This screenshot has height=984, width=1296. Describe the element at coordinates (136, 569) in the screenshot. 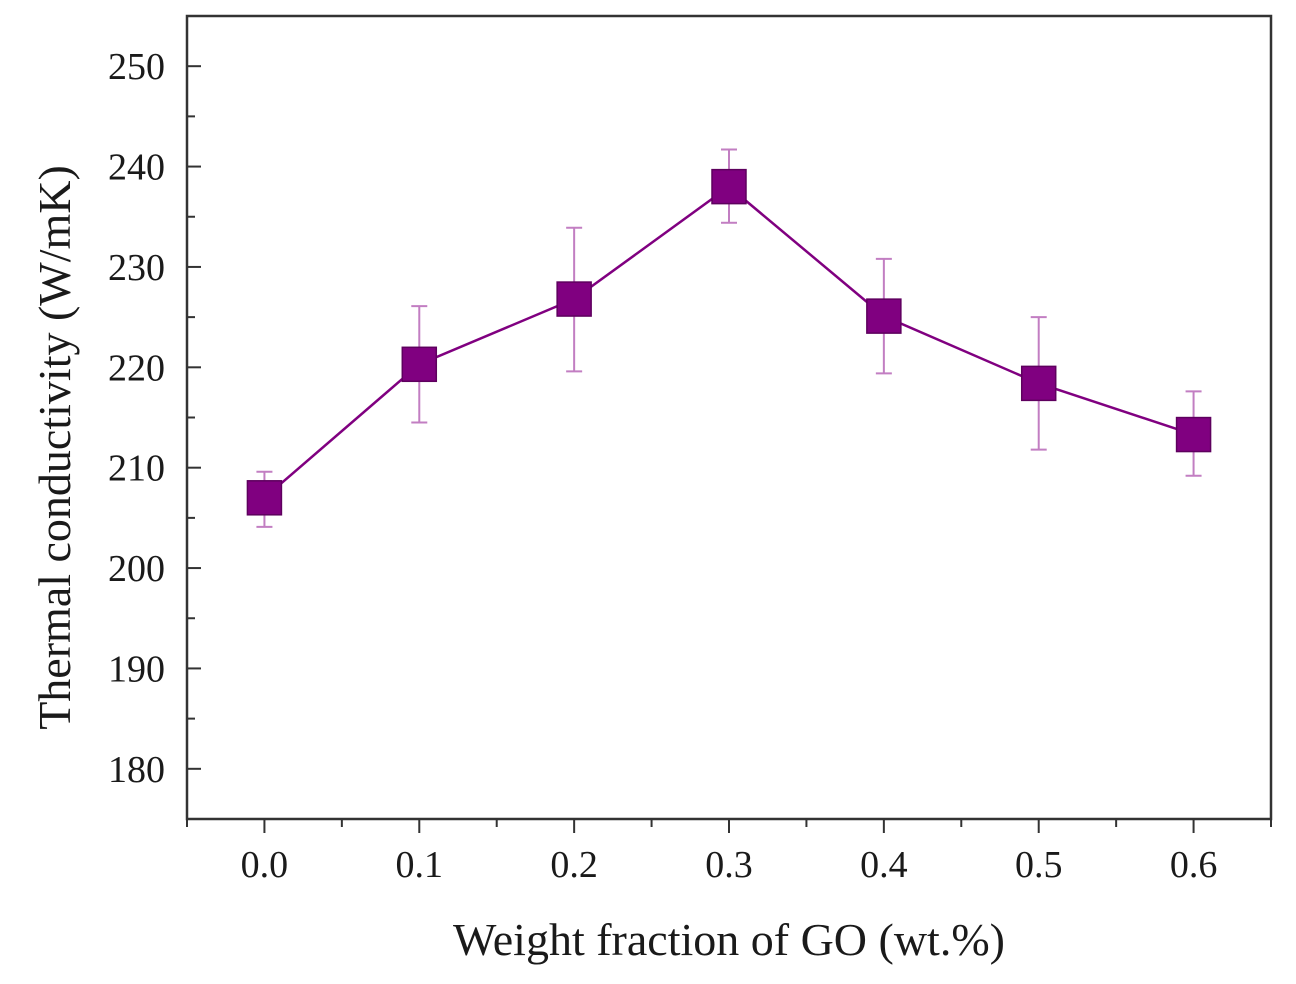

I see `y-tick-label: 200` at that location.